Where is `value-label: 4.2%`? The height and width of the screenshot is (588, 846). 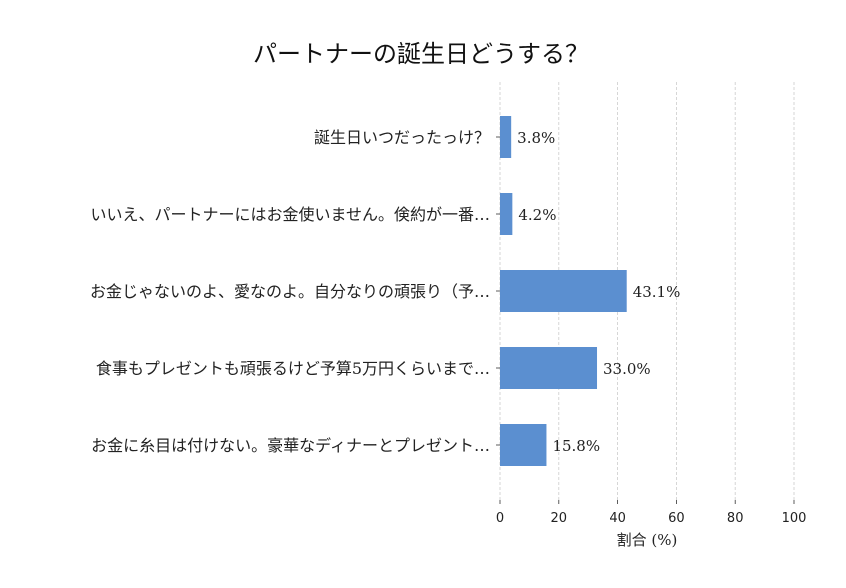
value-label: 4.2% is located at coordinates (537, 215).